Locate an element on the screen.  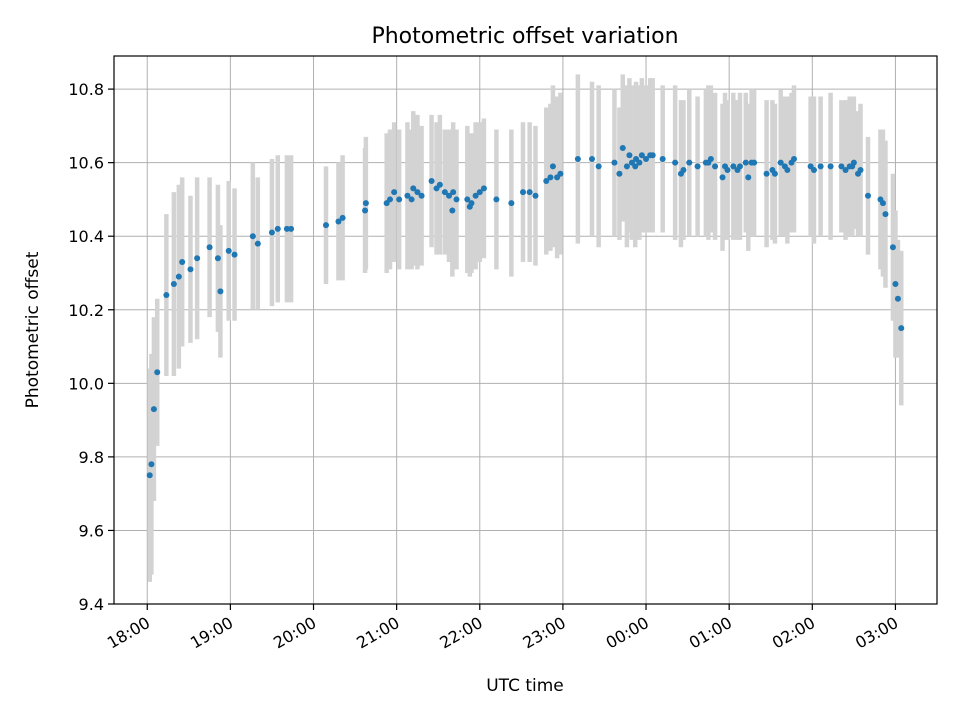
x-tick-label: 03:00 is located at coordinates (876, 633).